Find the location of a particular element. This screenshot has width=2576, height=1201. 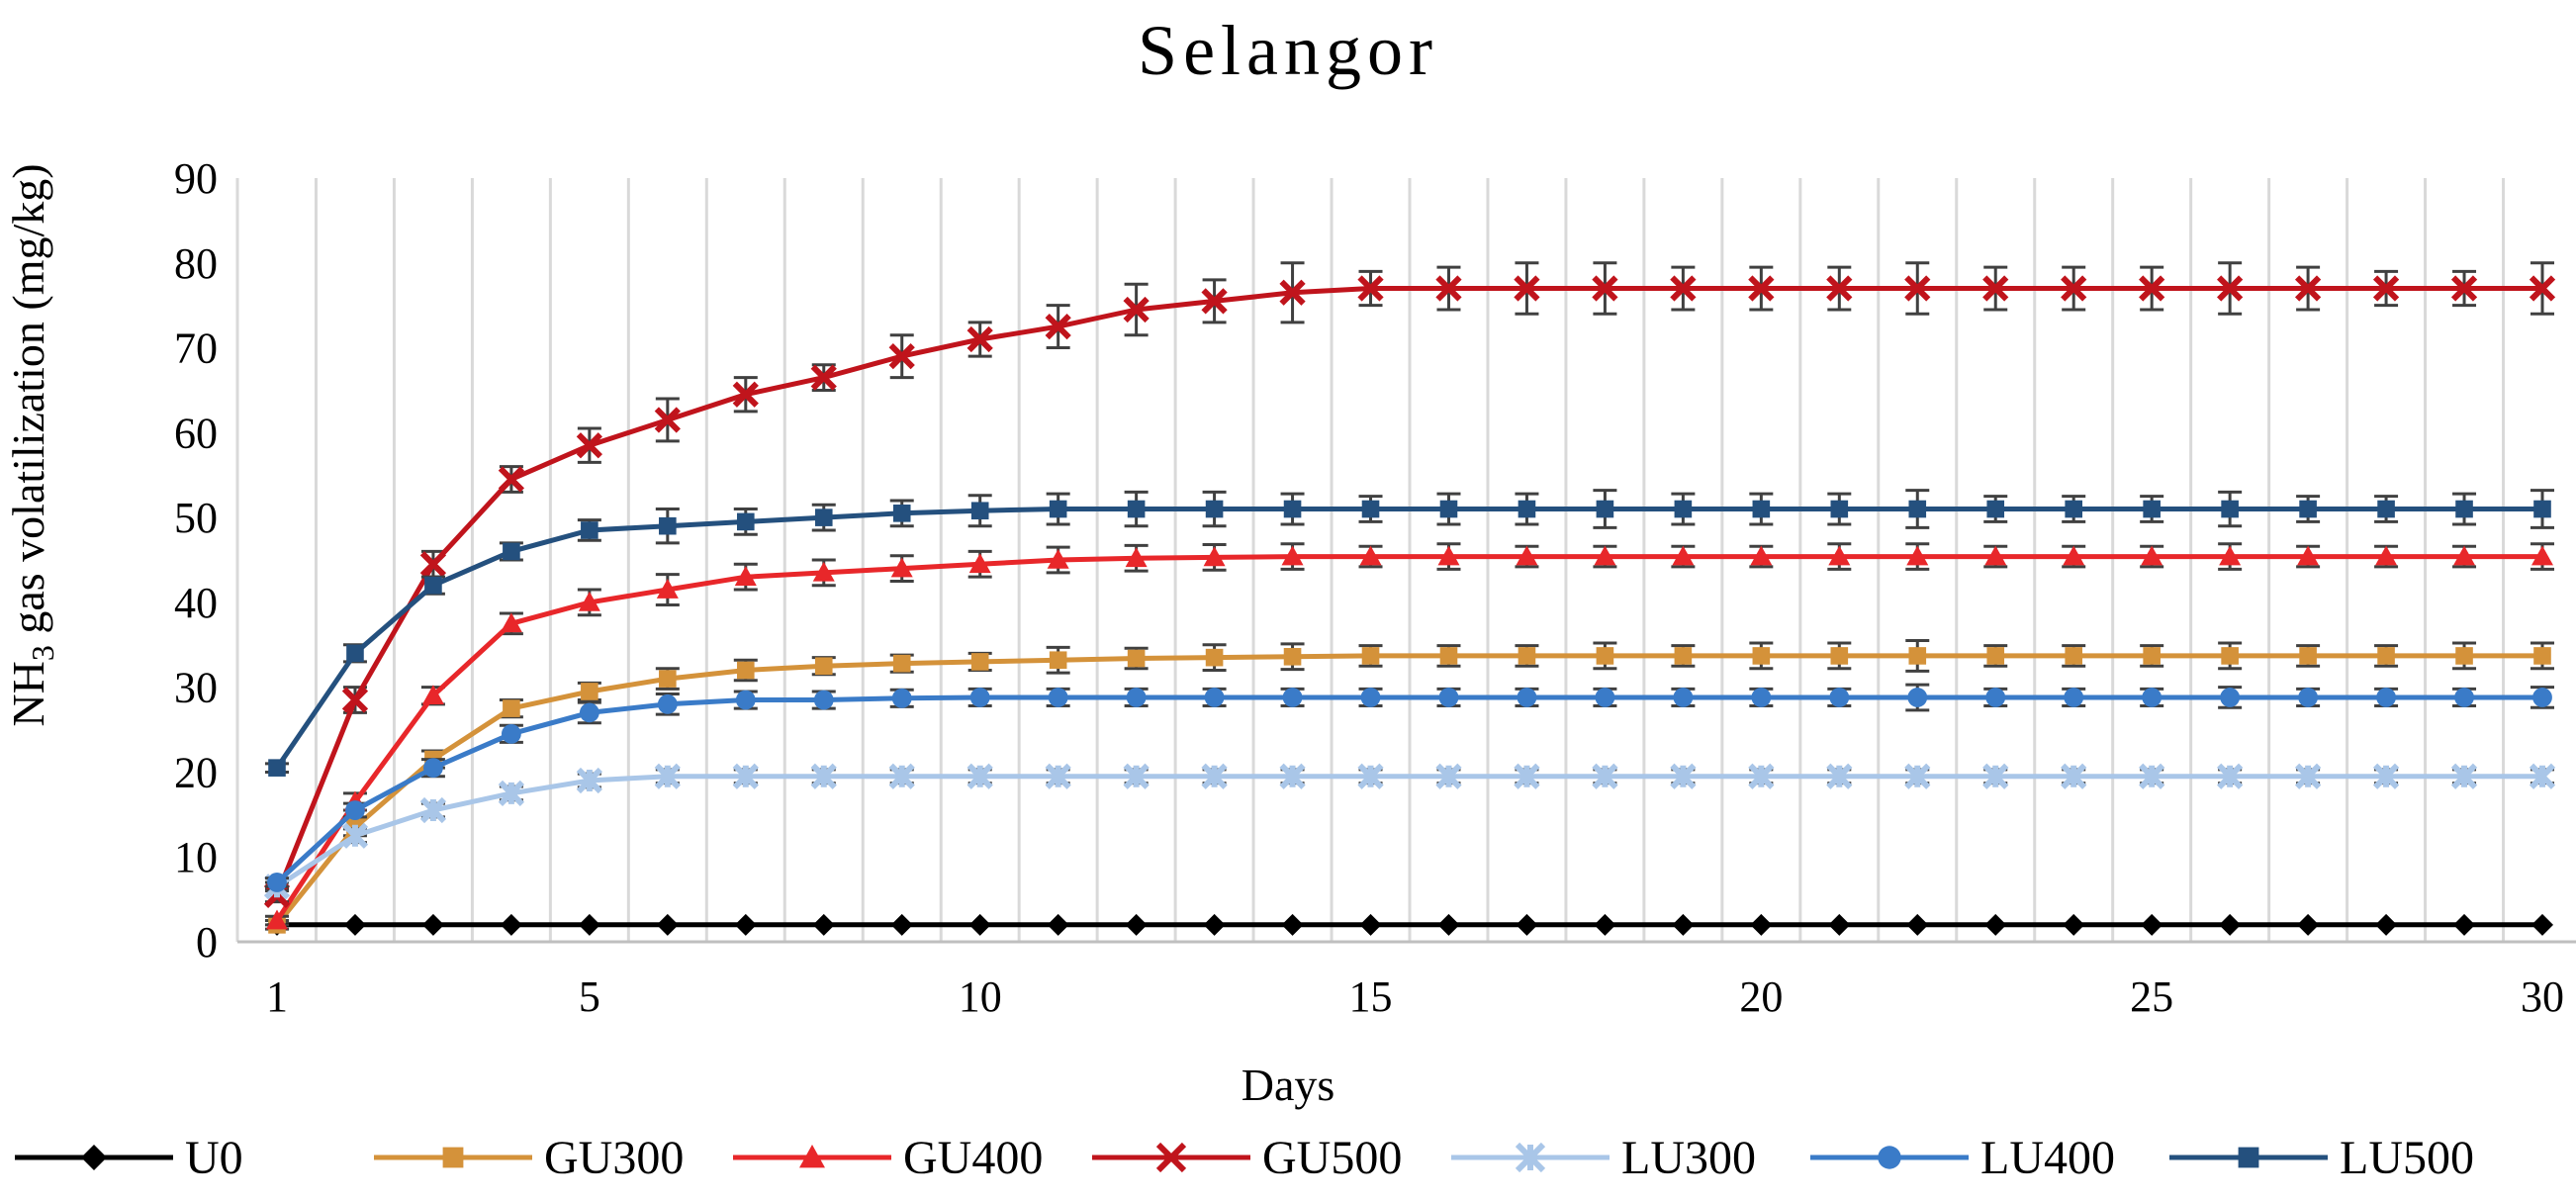

y-tick-label: 70 is located at coordinates (196, 348).